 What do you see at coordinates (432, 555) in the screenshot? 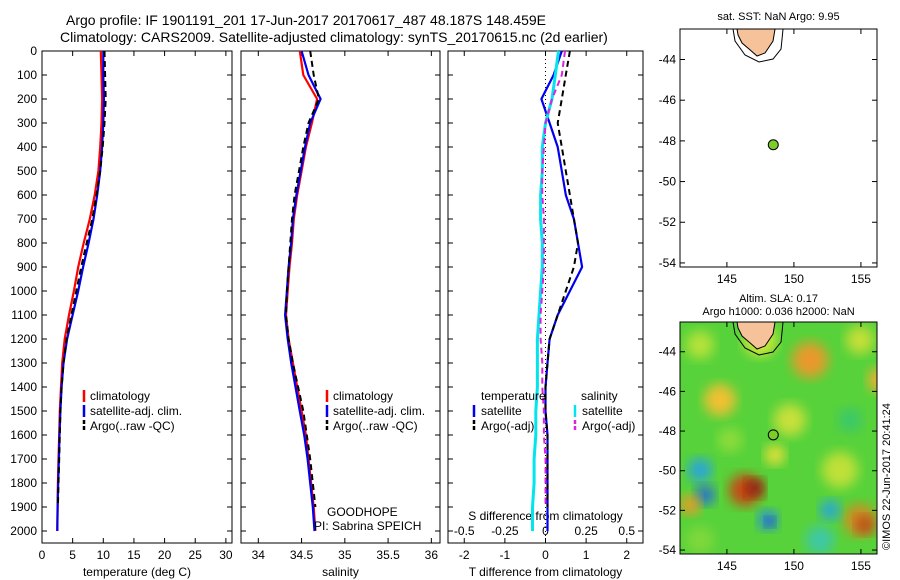
I see `x-tick-label: 36` at bounding box center [432, 555].